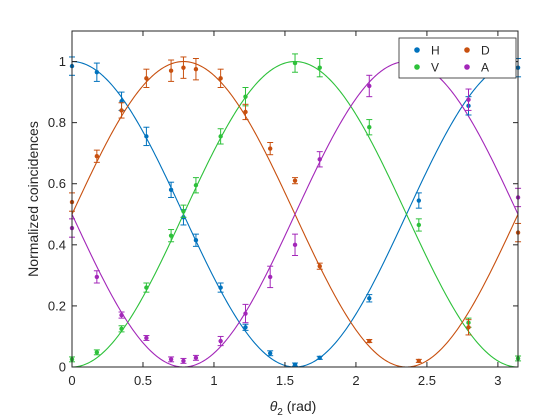  I want to click on legend-marker-A, so click(467, 67).